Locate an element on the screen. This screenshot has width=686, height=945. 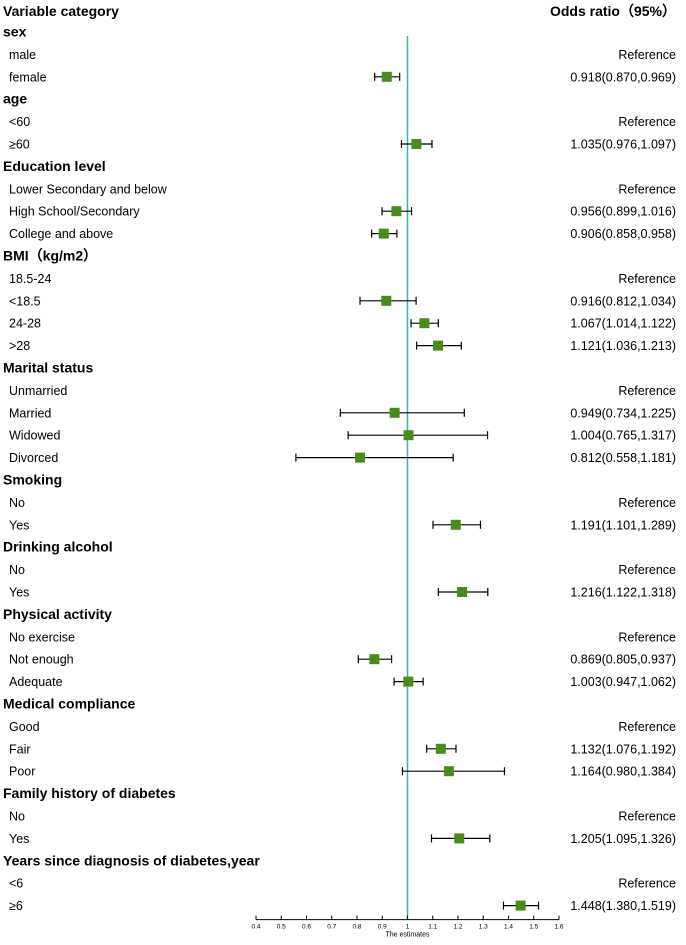
item-row: High School/Secondary 0.956(0.899,1.016) is located at coordinates (342, 212).